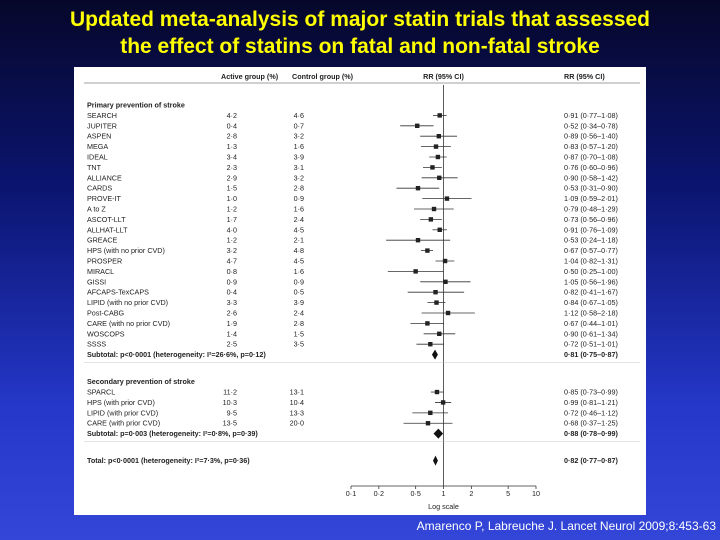 This screenshot has height=540, width=720. I want to click on control-value: 2·4, so click(299, 313).